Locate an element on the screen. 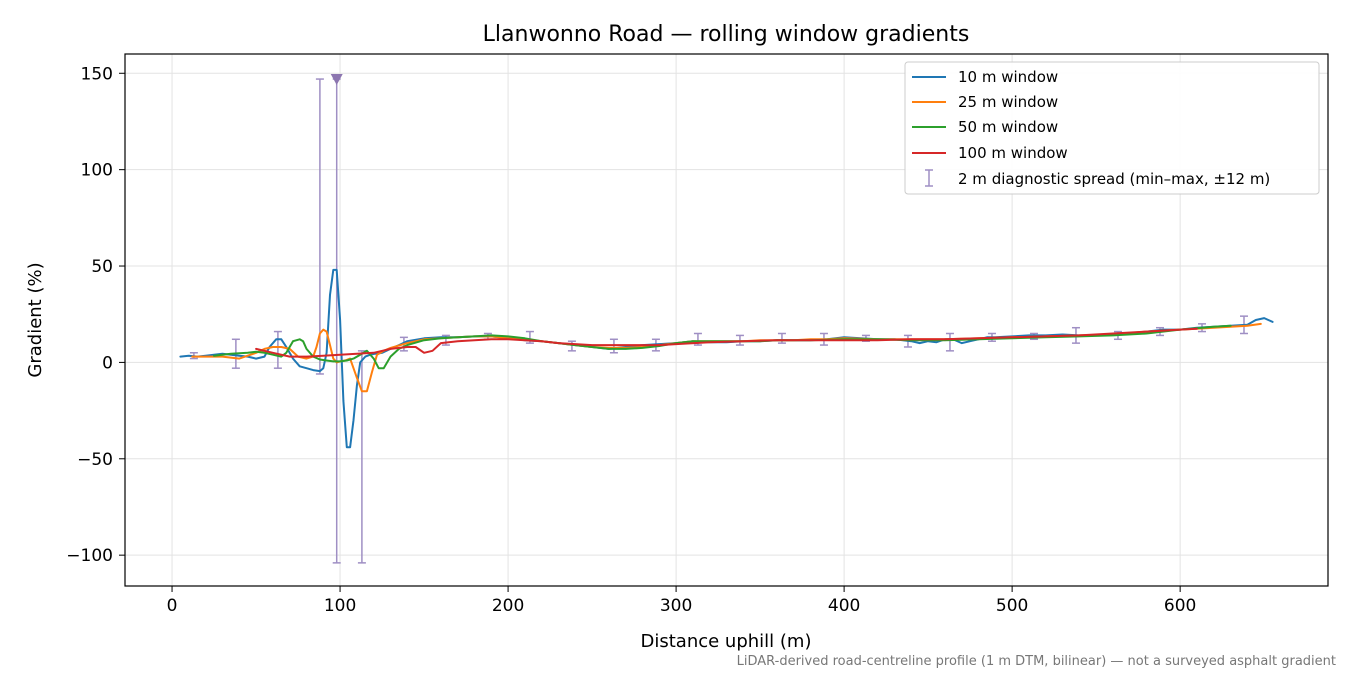  x-tick-label: 400 is located at coordinates (844, 606).